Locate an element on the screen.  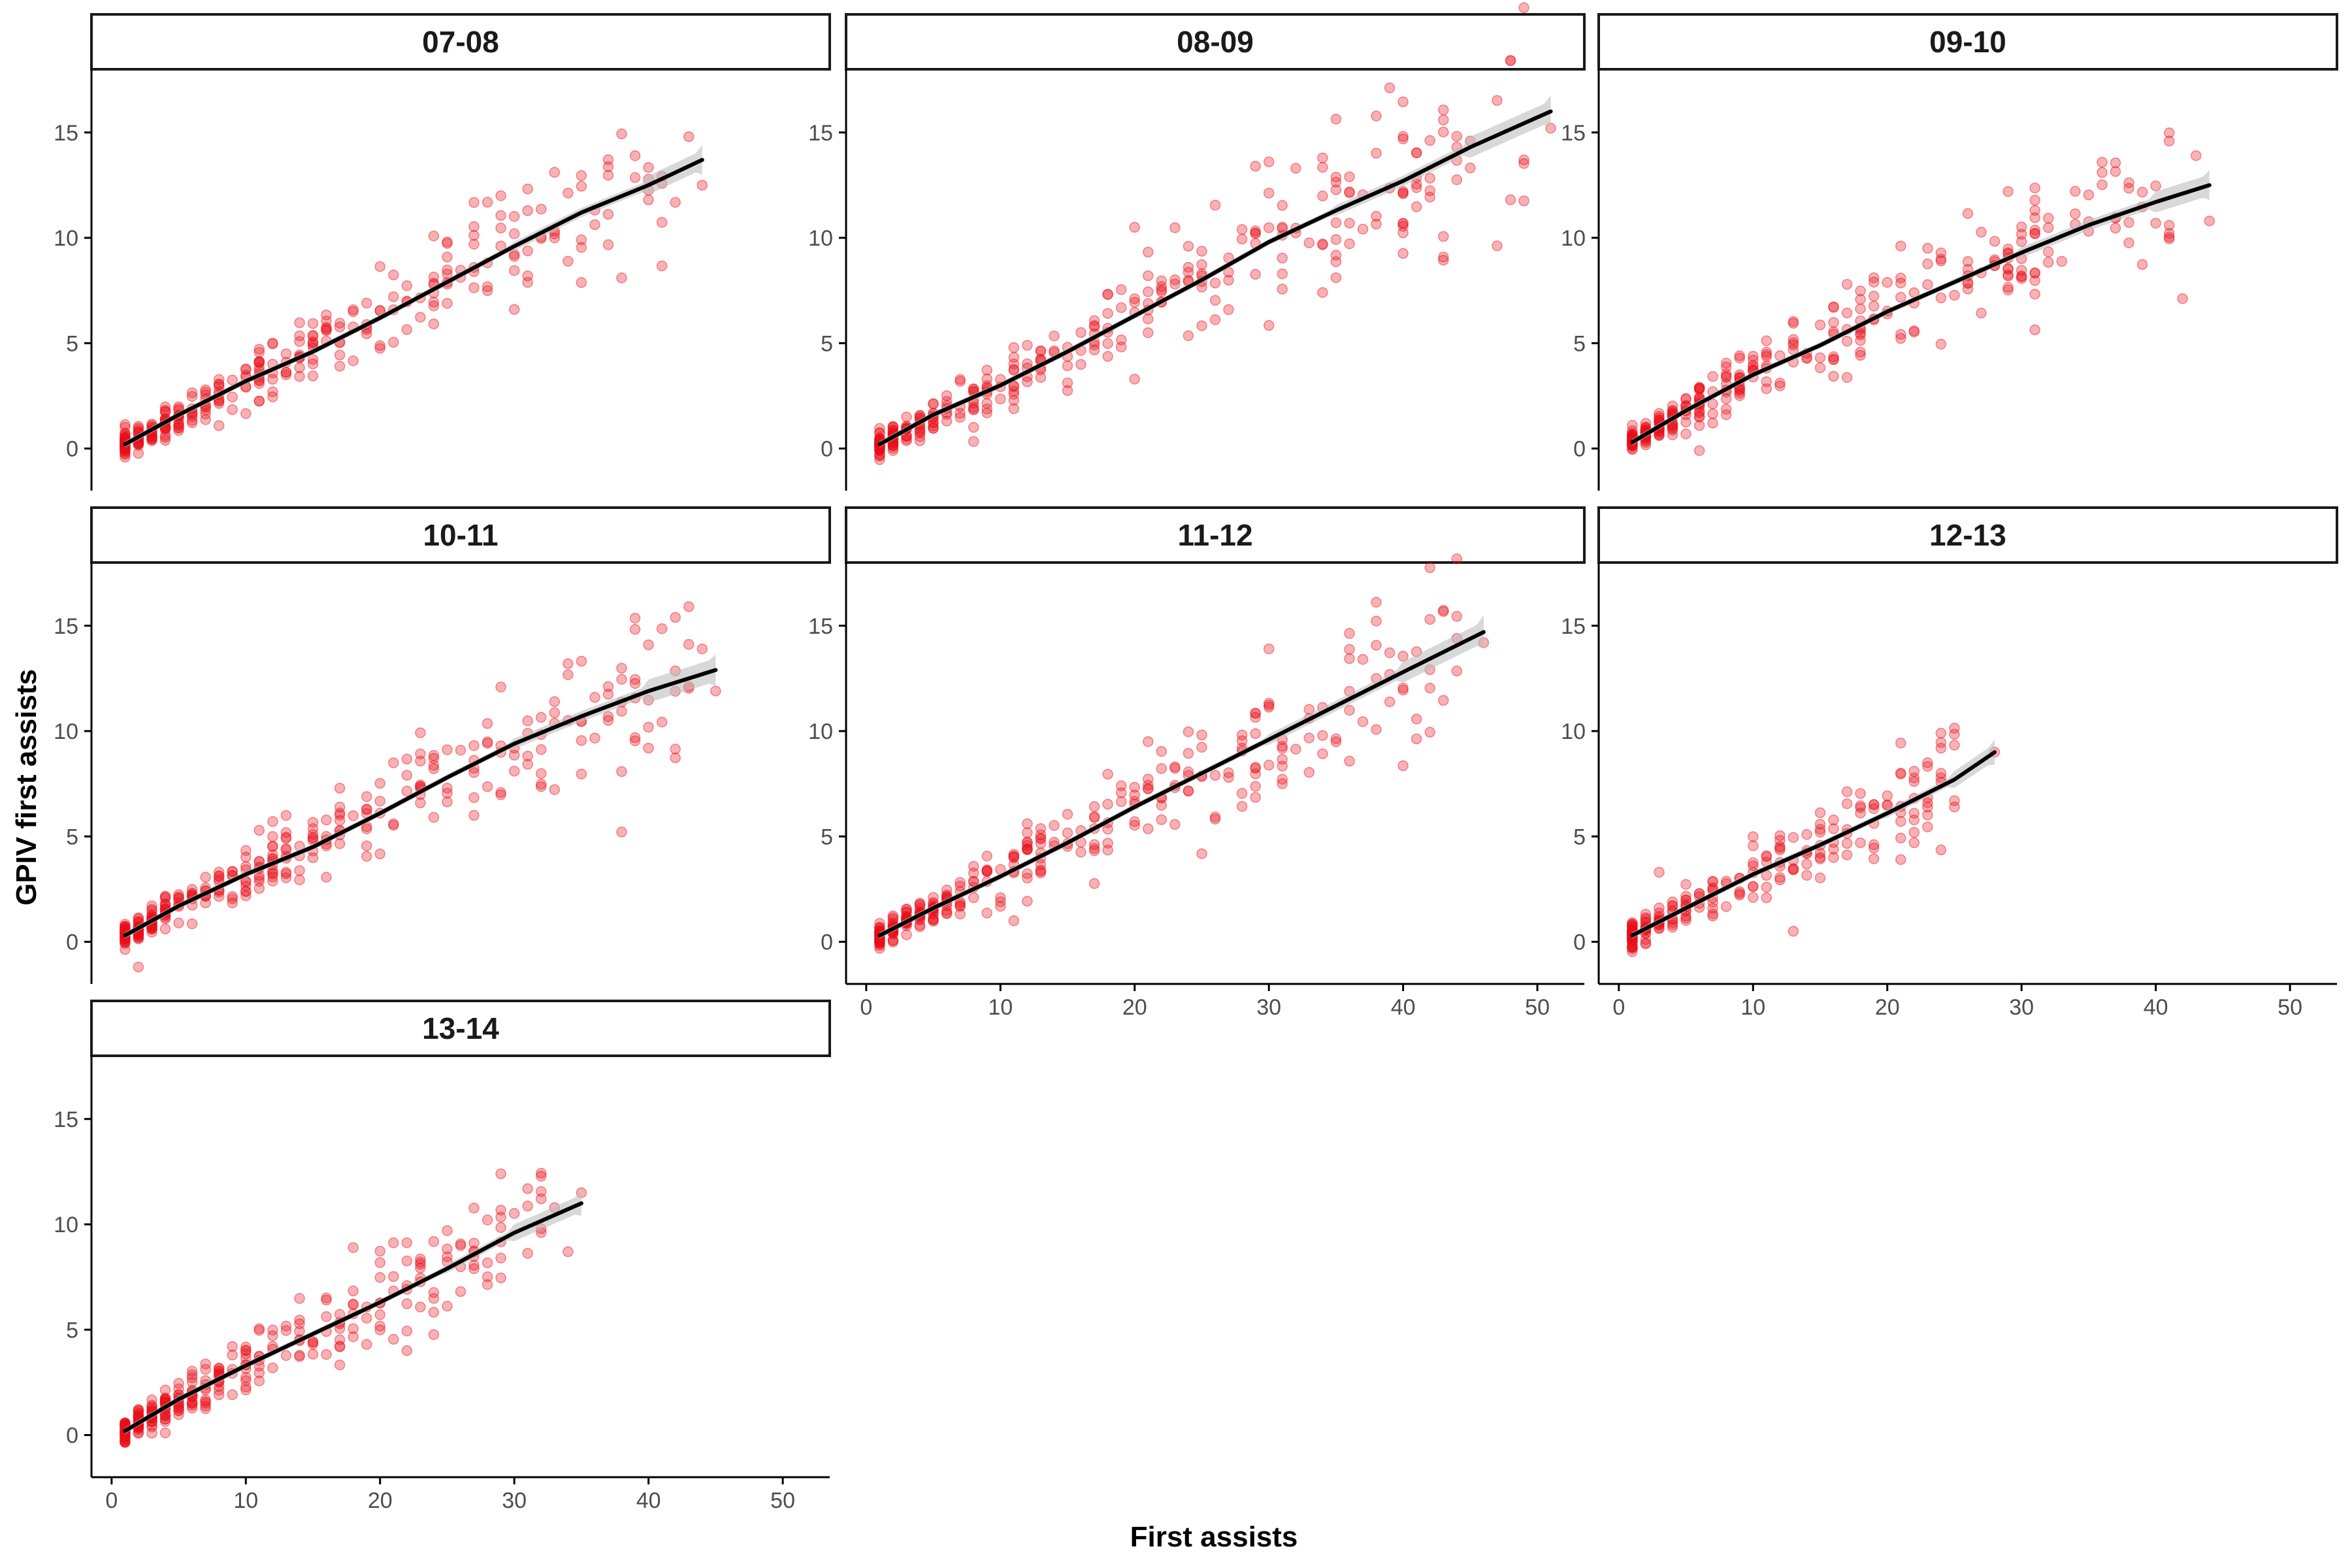
scatter-points is located at coordinates (1814, 840).